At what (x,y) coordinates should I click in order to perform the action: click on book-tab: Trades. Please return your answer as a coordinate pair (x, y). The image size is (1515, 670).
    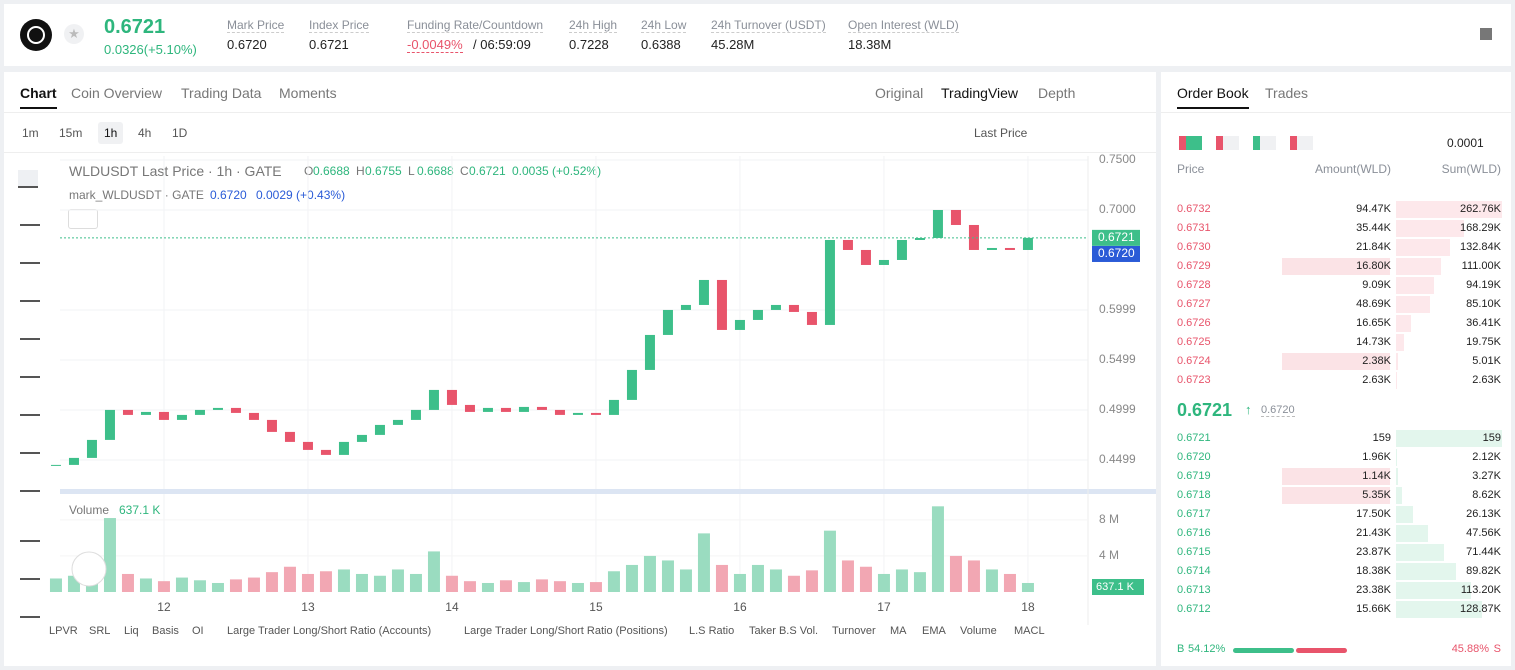
    Looking at the image, I should click on (1287, 93).